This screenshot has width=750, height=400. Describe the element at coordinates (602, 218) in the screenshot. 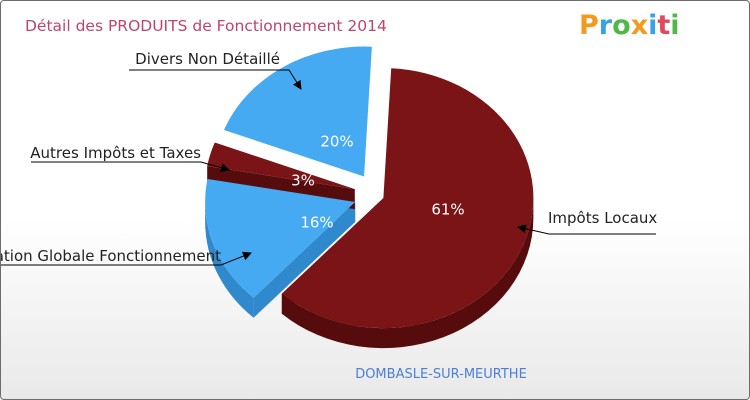

I see `slice-label: Impôts Locaux` at that location.